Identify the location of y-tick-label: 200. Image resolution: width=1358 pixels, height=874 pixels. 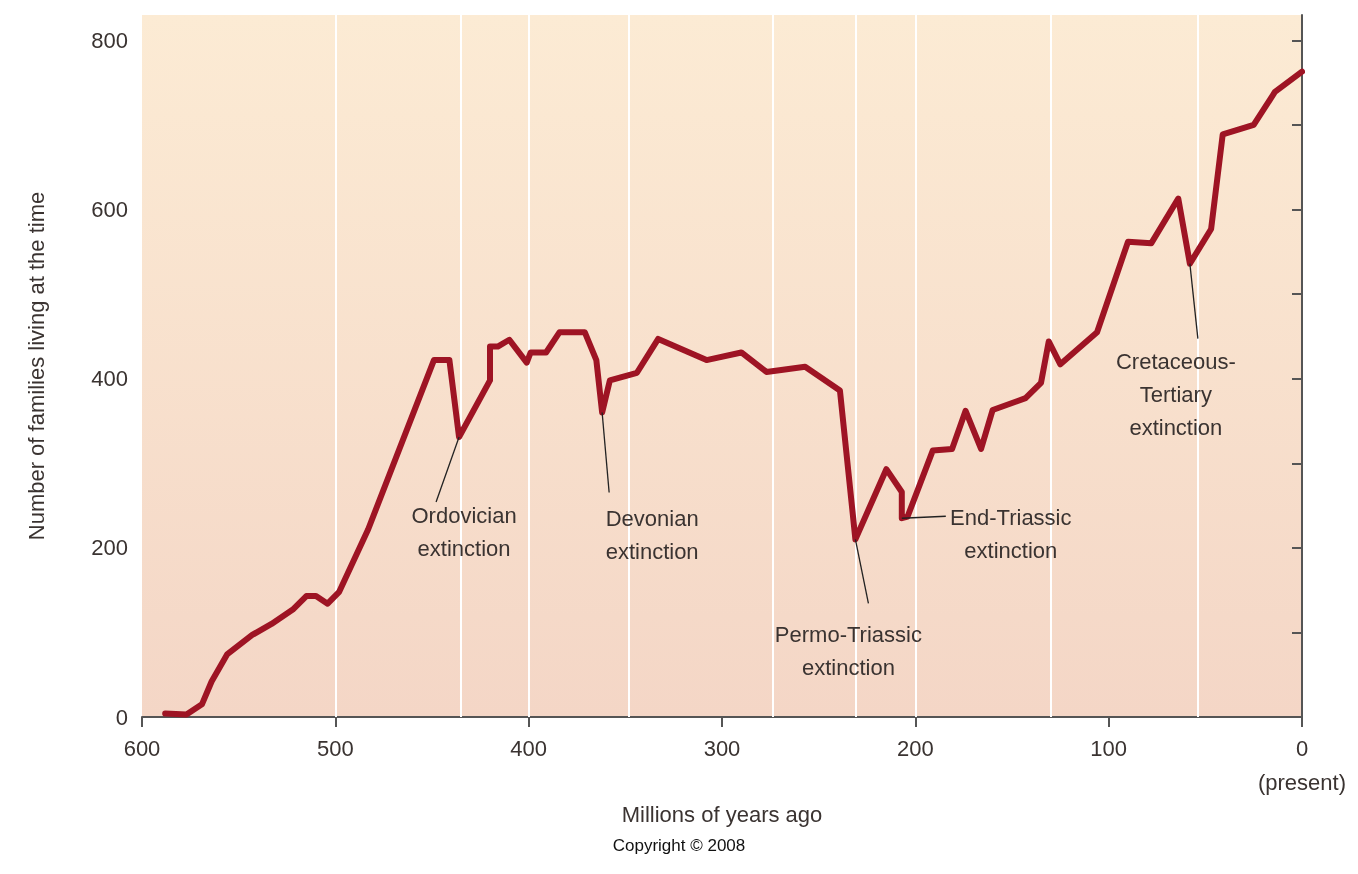
(109, 548).